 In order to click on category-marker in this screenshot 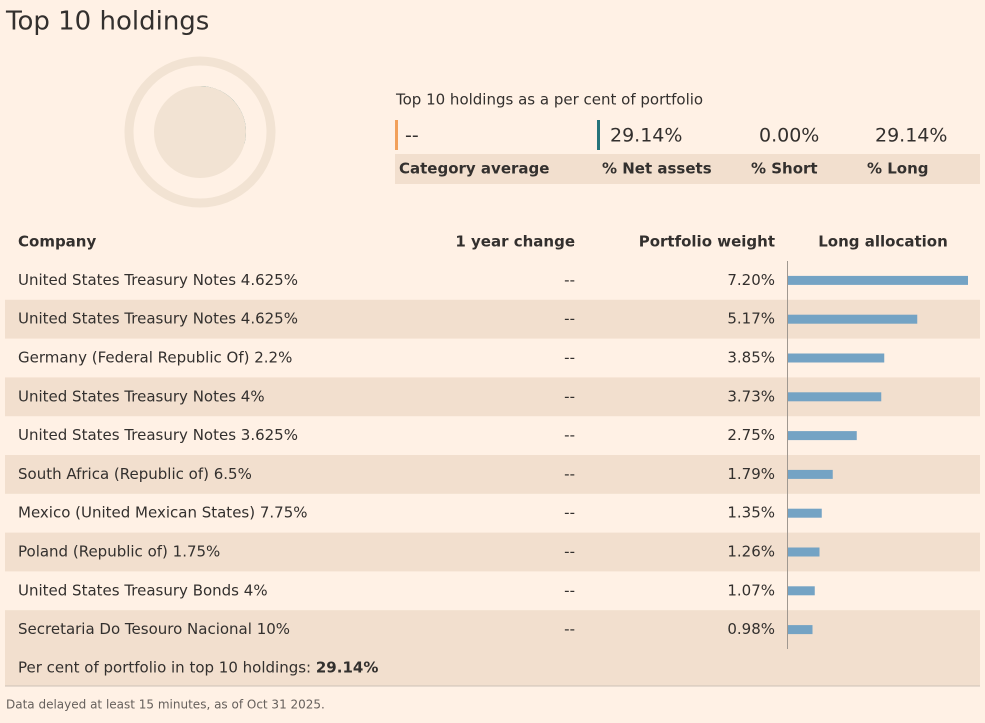, I will do `click(396, 135)`.